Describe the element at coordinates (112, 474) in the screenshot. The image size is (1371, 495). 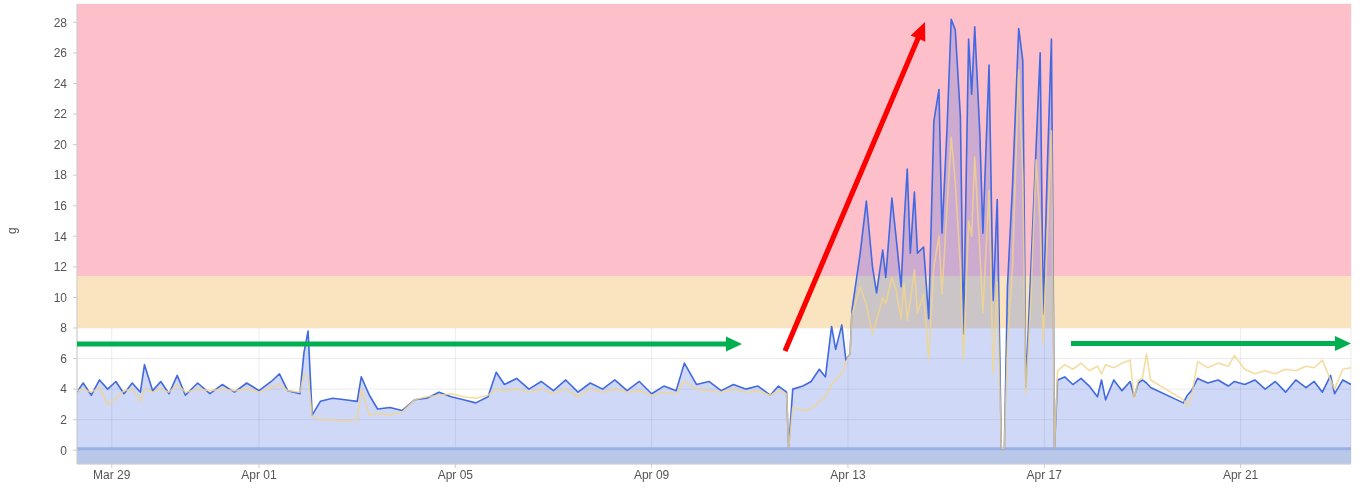
I see `x-tick-label: Mar 29` at that location.